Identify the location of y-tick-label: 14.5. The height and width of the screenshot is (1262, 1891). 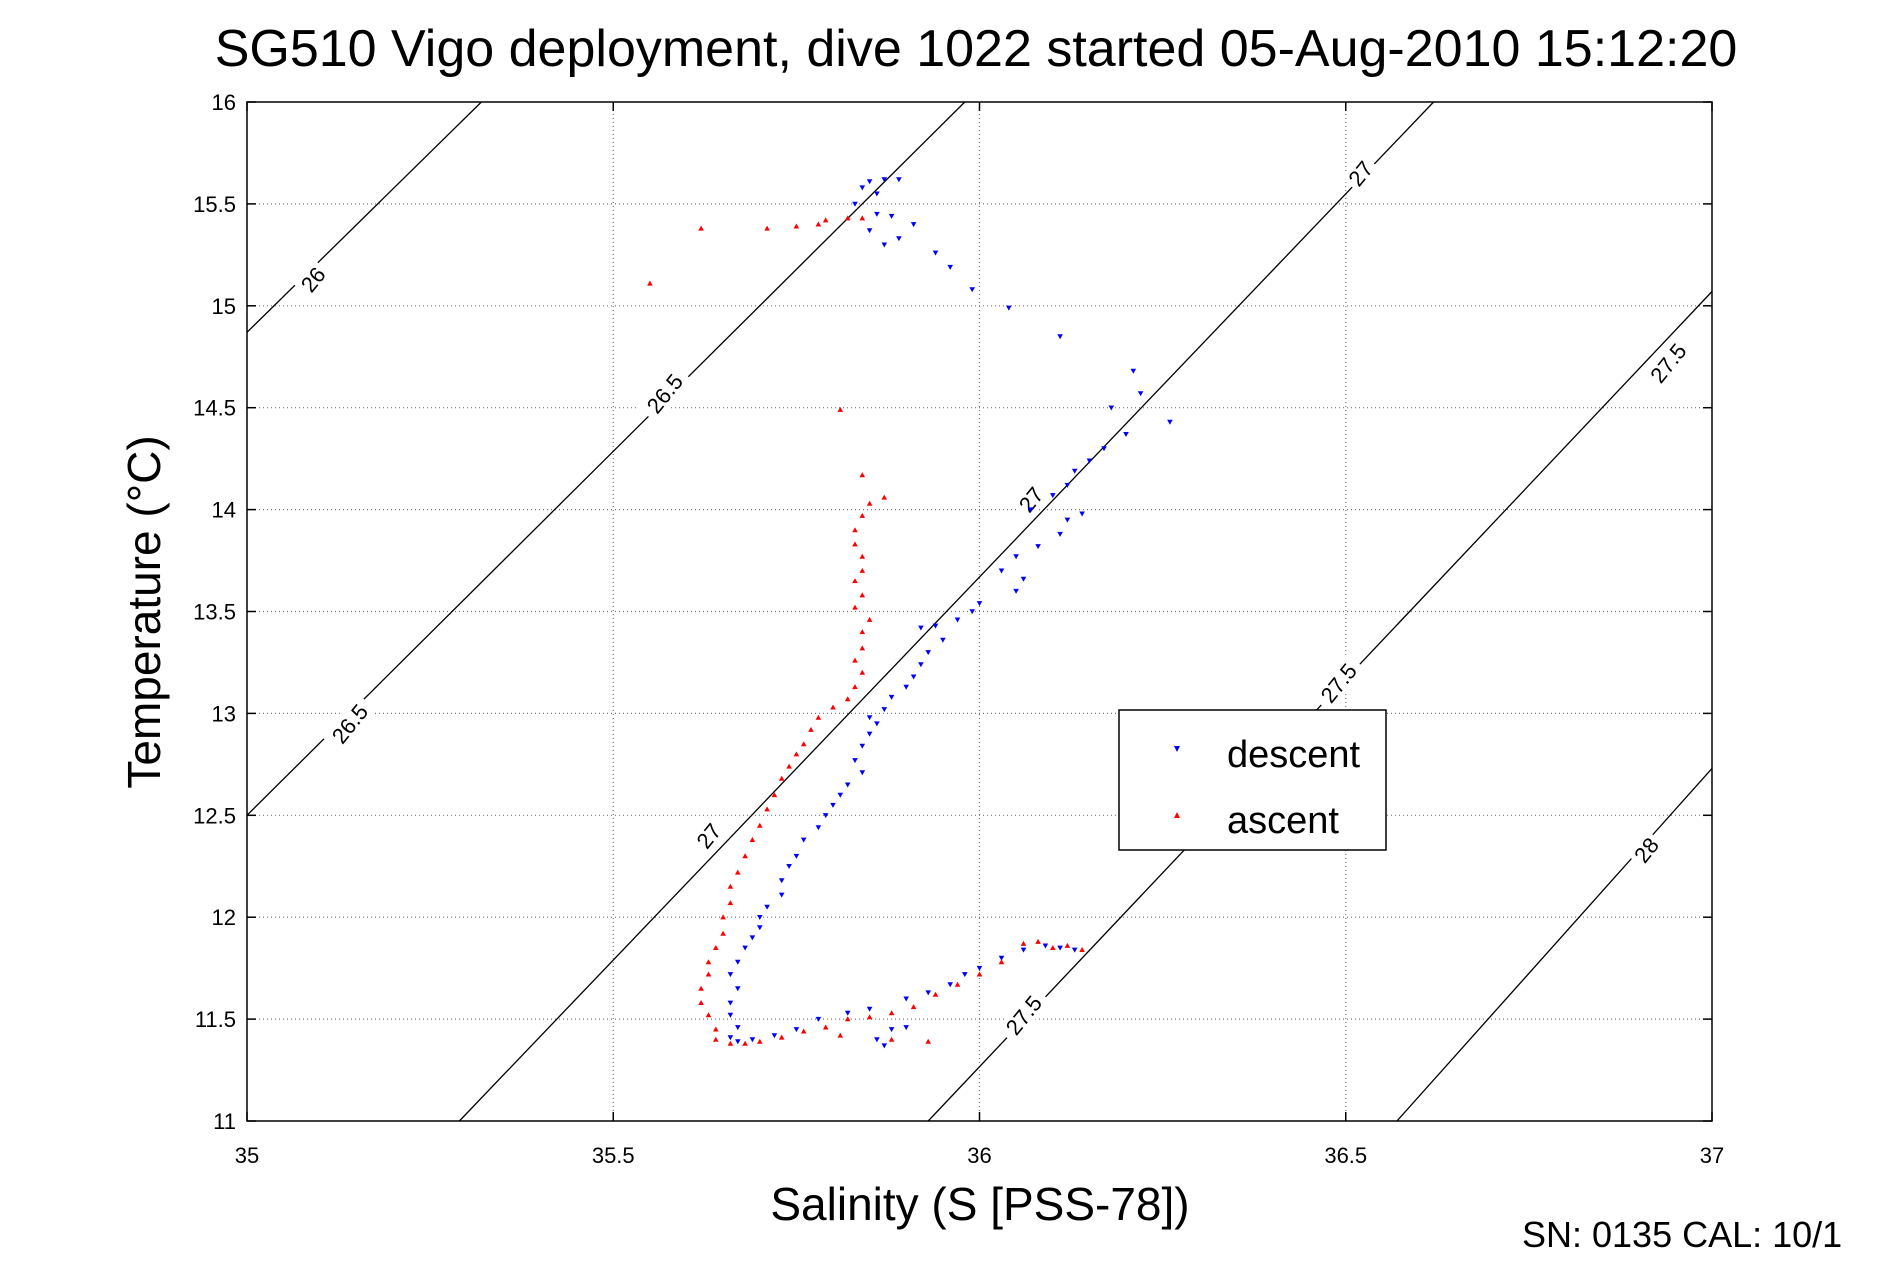
(214, 408).